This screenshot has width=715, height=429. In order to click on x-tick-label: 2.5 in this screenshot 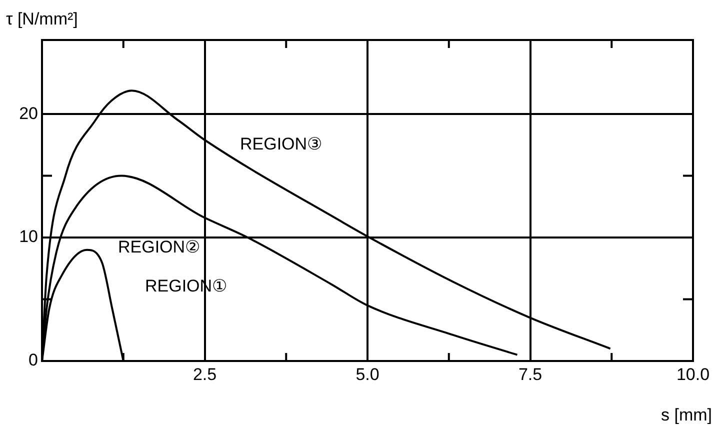, I will do `click(204, 374)`.